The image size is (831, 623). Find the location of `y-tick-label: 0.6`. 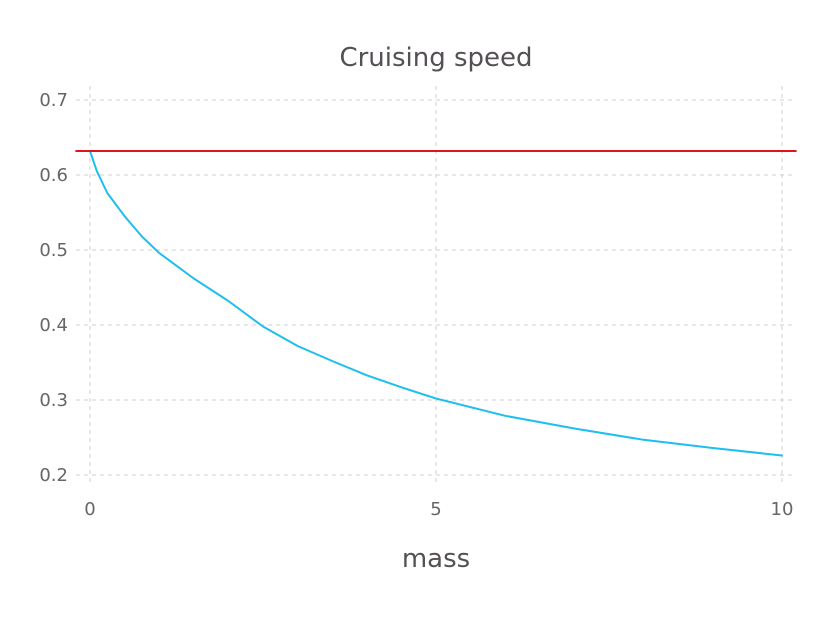

y-tick-label: 0.6 is located at coordinates (53, 175).